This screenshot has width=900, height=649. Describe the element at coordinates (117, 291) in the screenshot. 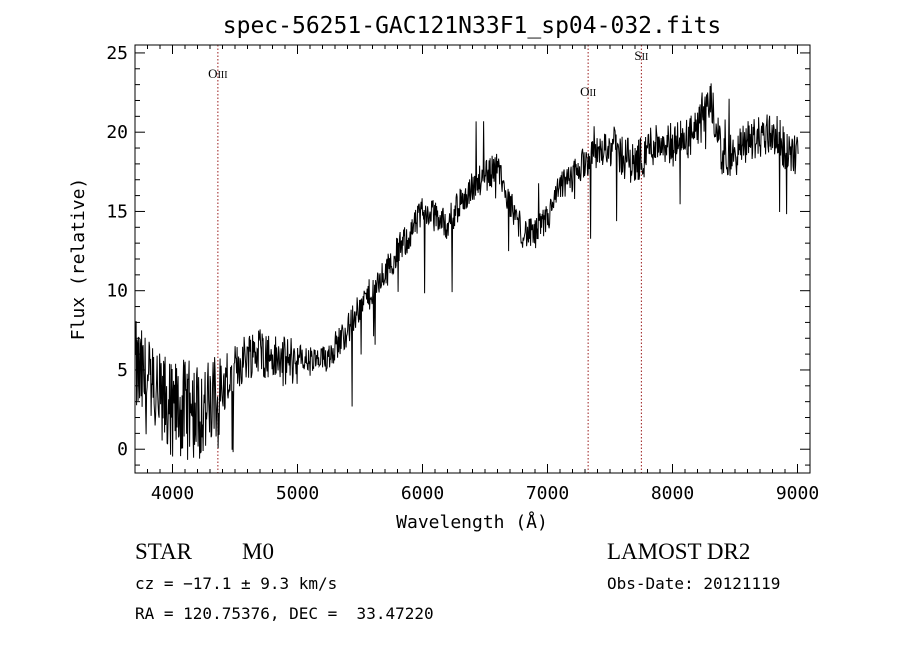

I see `y-tick-label: 10` at that location.